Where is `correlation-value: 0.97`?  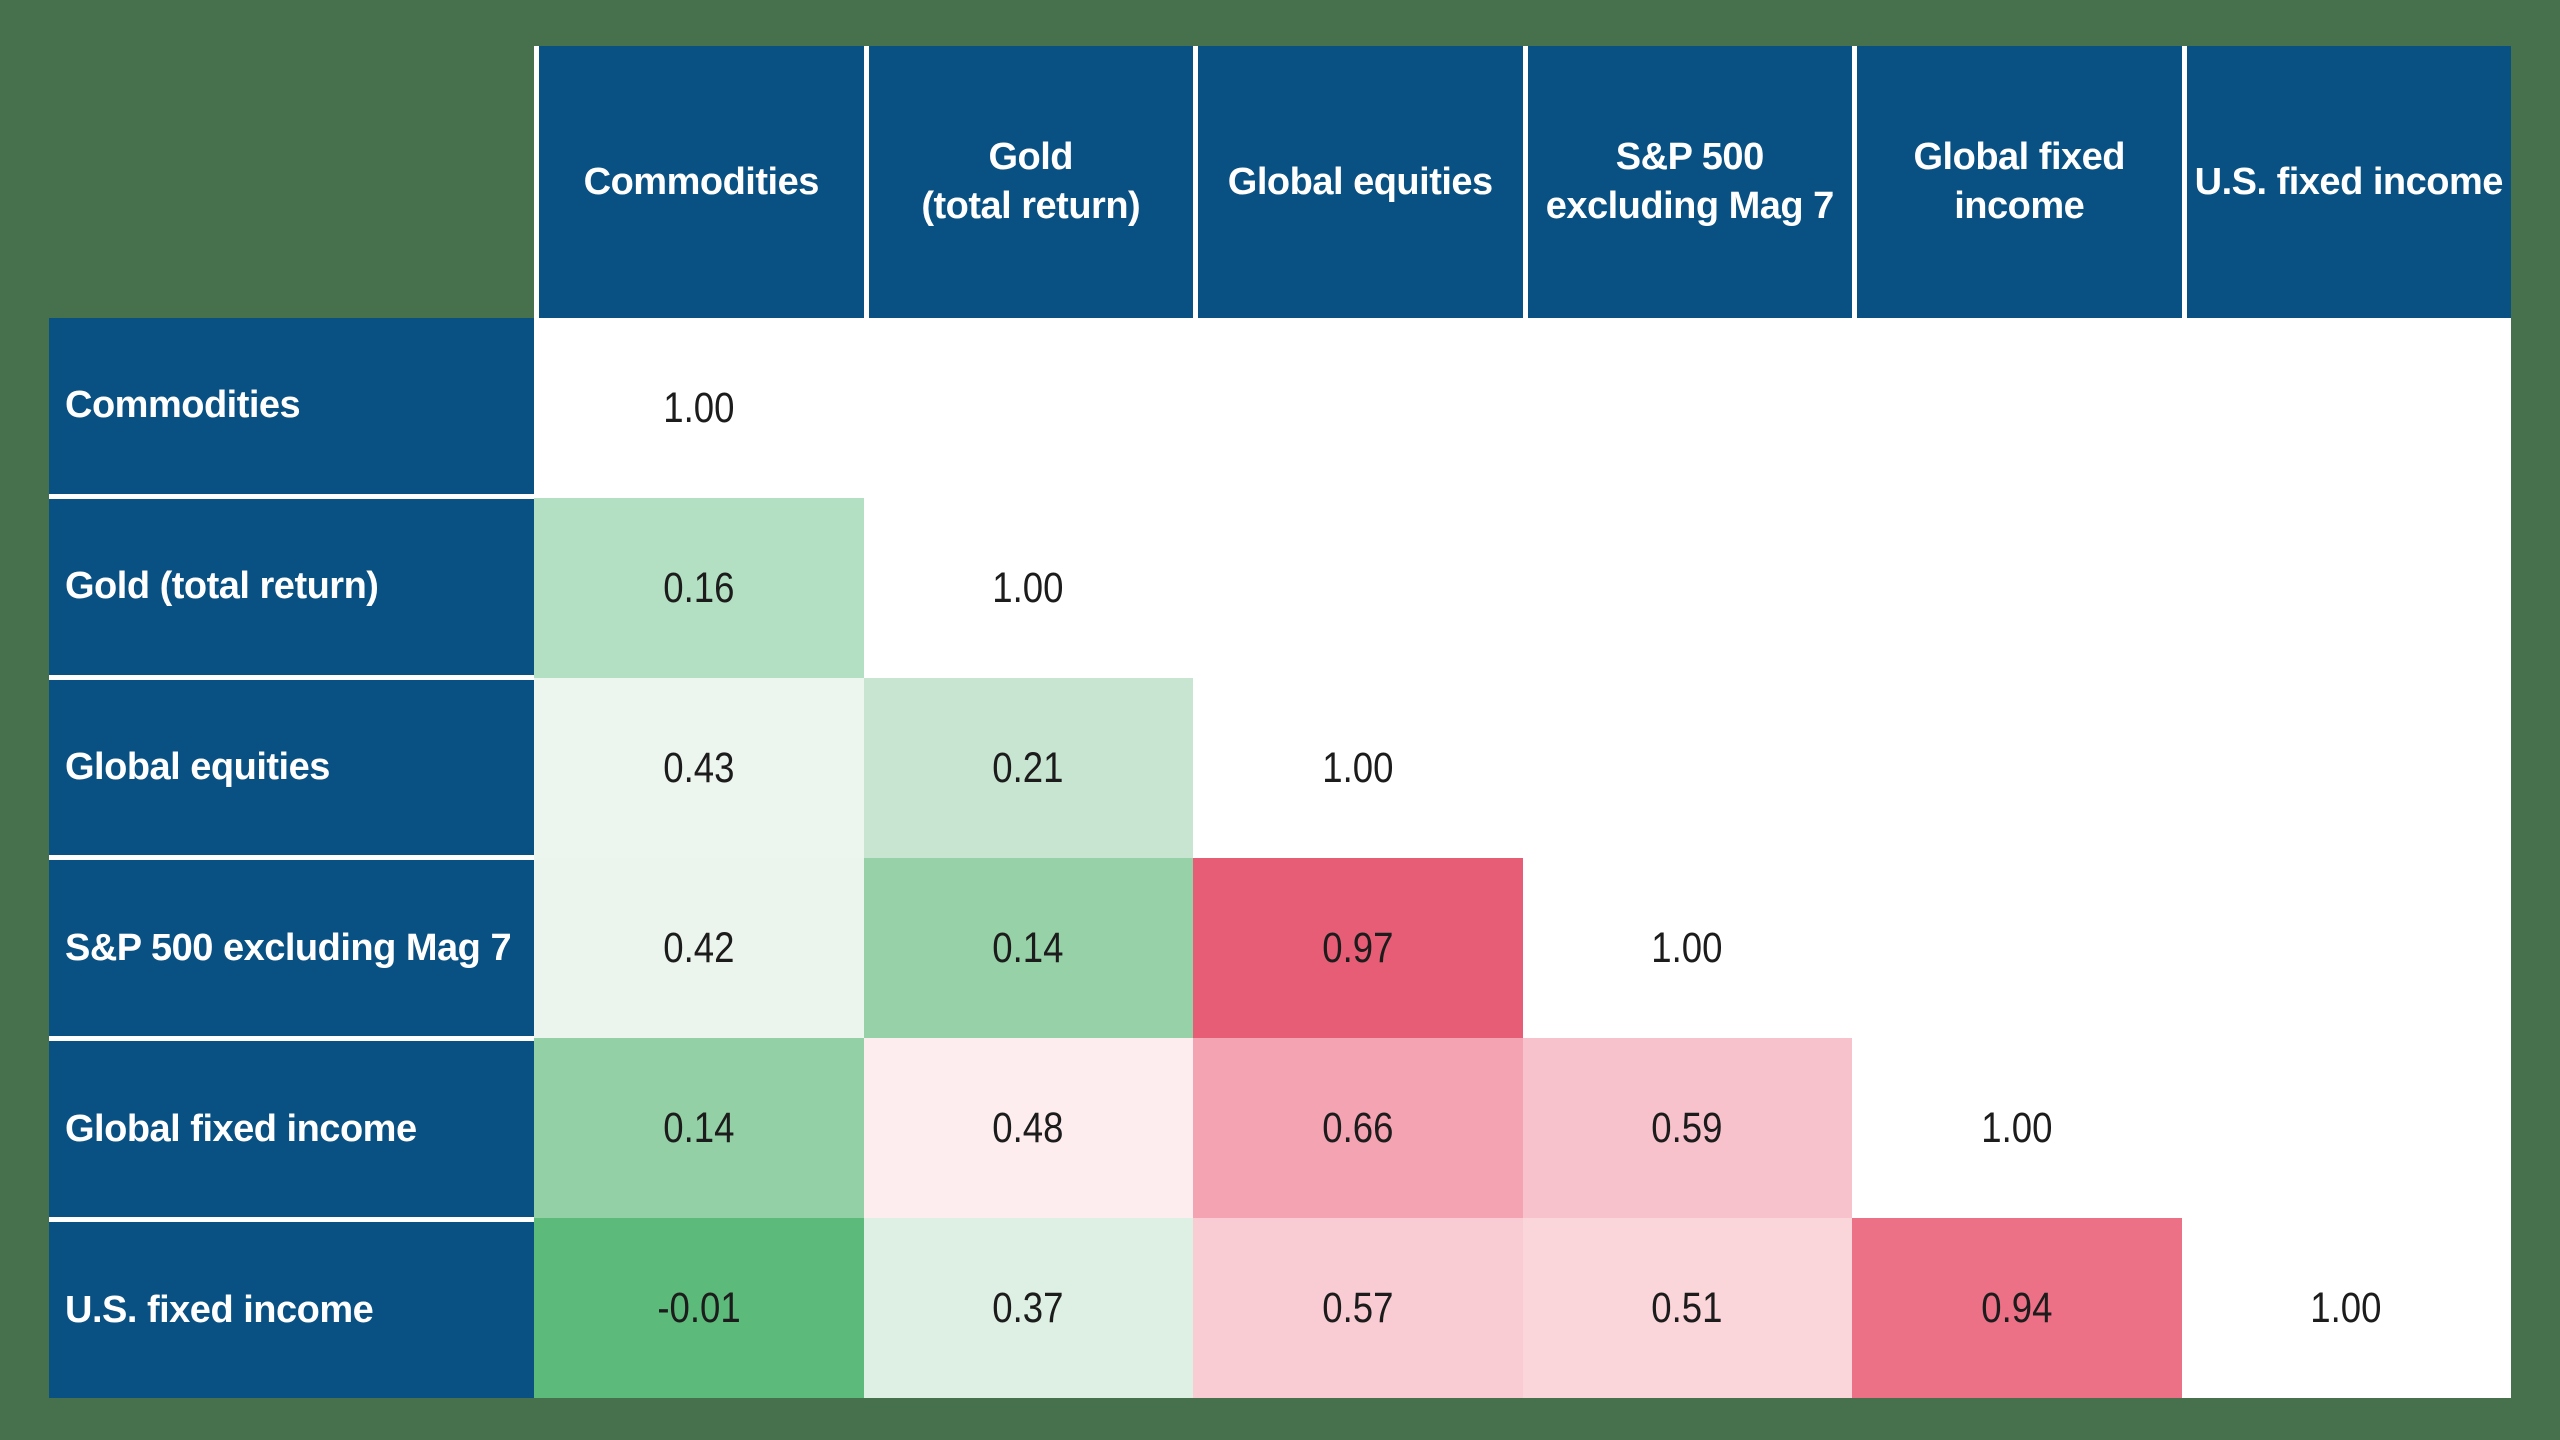 correlation-value: 0.97 is located at coordinates (1358, 947).